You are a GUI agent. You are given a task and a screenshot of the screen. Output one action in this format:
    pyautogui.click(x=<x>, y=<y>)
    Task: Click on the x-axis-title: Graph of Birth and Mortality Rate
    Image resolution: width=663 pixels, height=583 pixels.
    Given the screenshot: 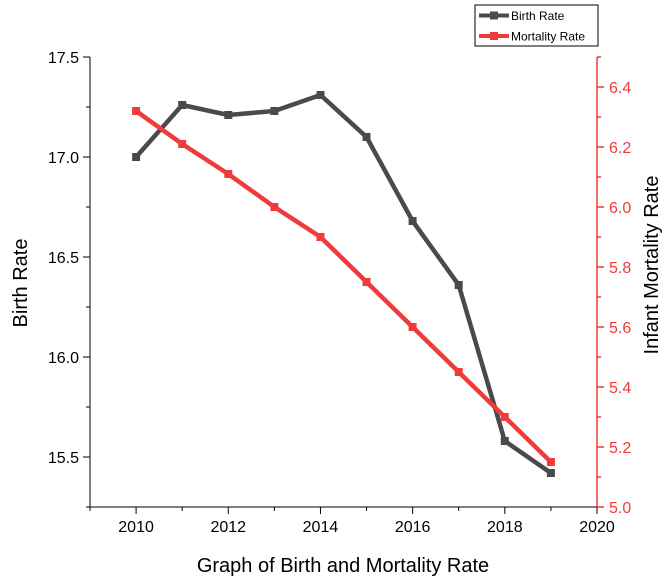 What is the action you would take?
    pyautogui.click(x=343, y=566)
    